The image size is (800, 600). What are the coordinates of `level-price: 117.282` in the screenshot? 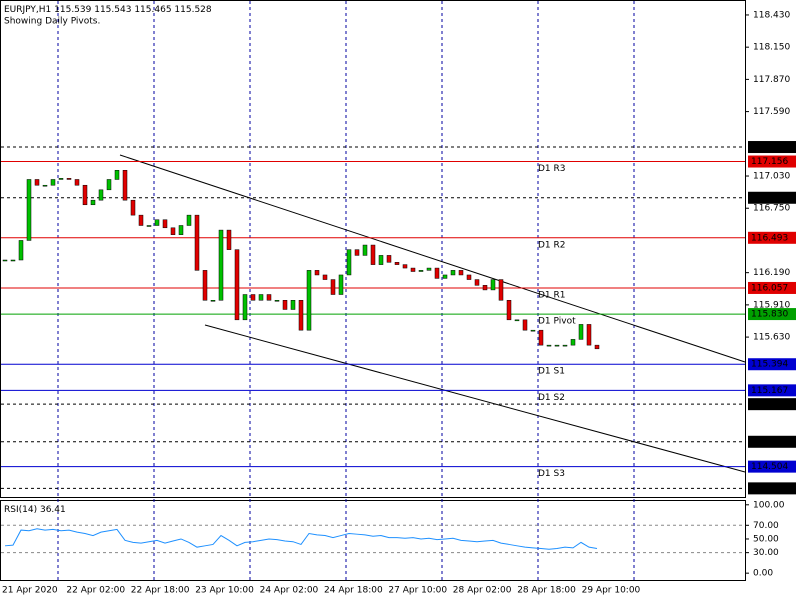 It's located at (769, 148).